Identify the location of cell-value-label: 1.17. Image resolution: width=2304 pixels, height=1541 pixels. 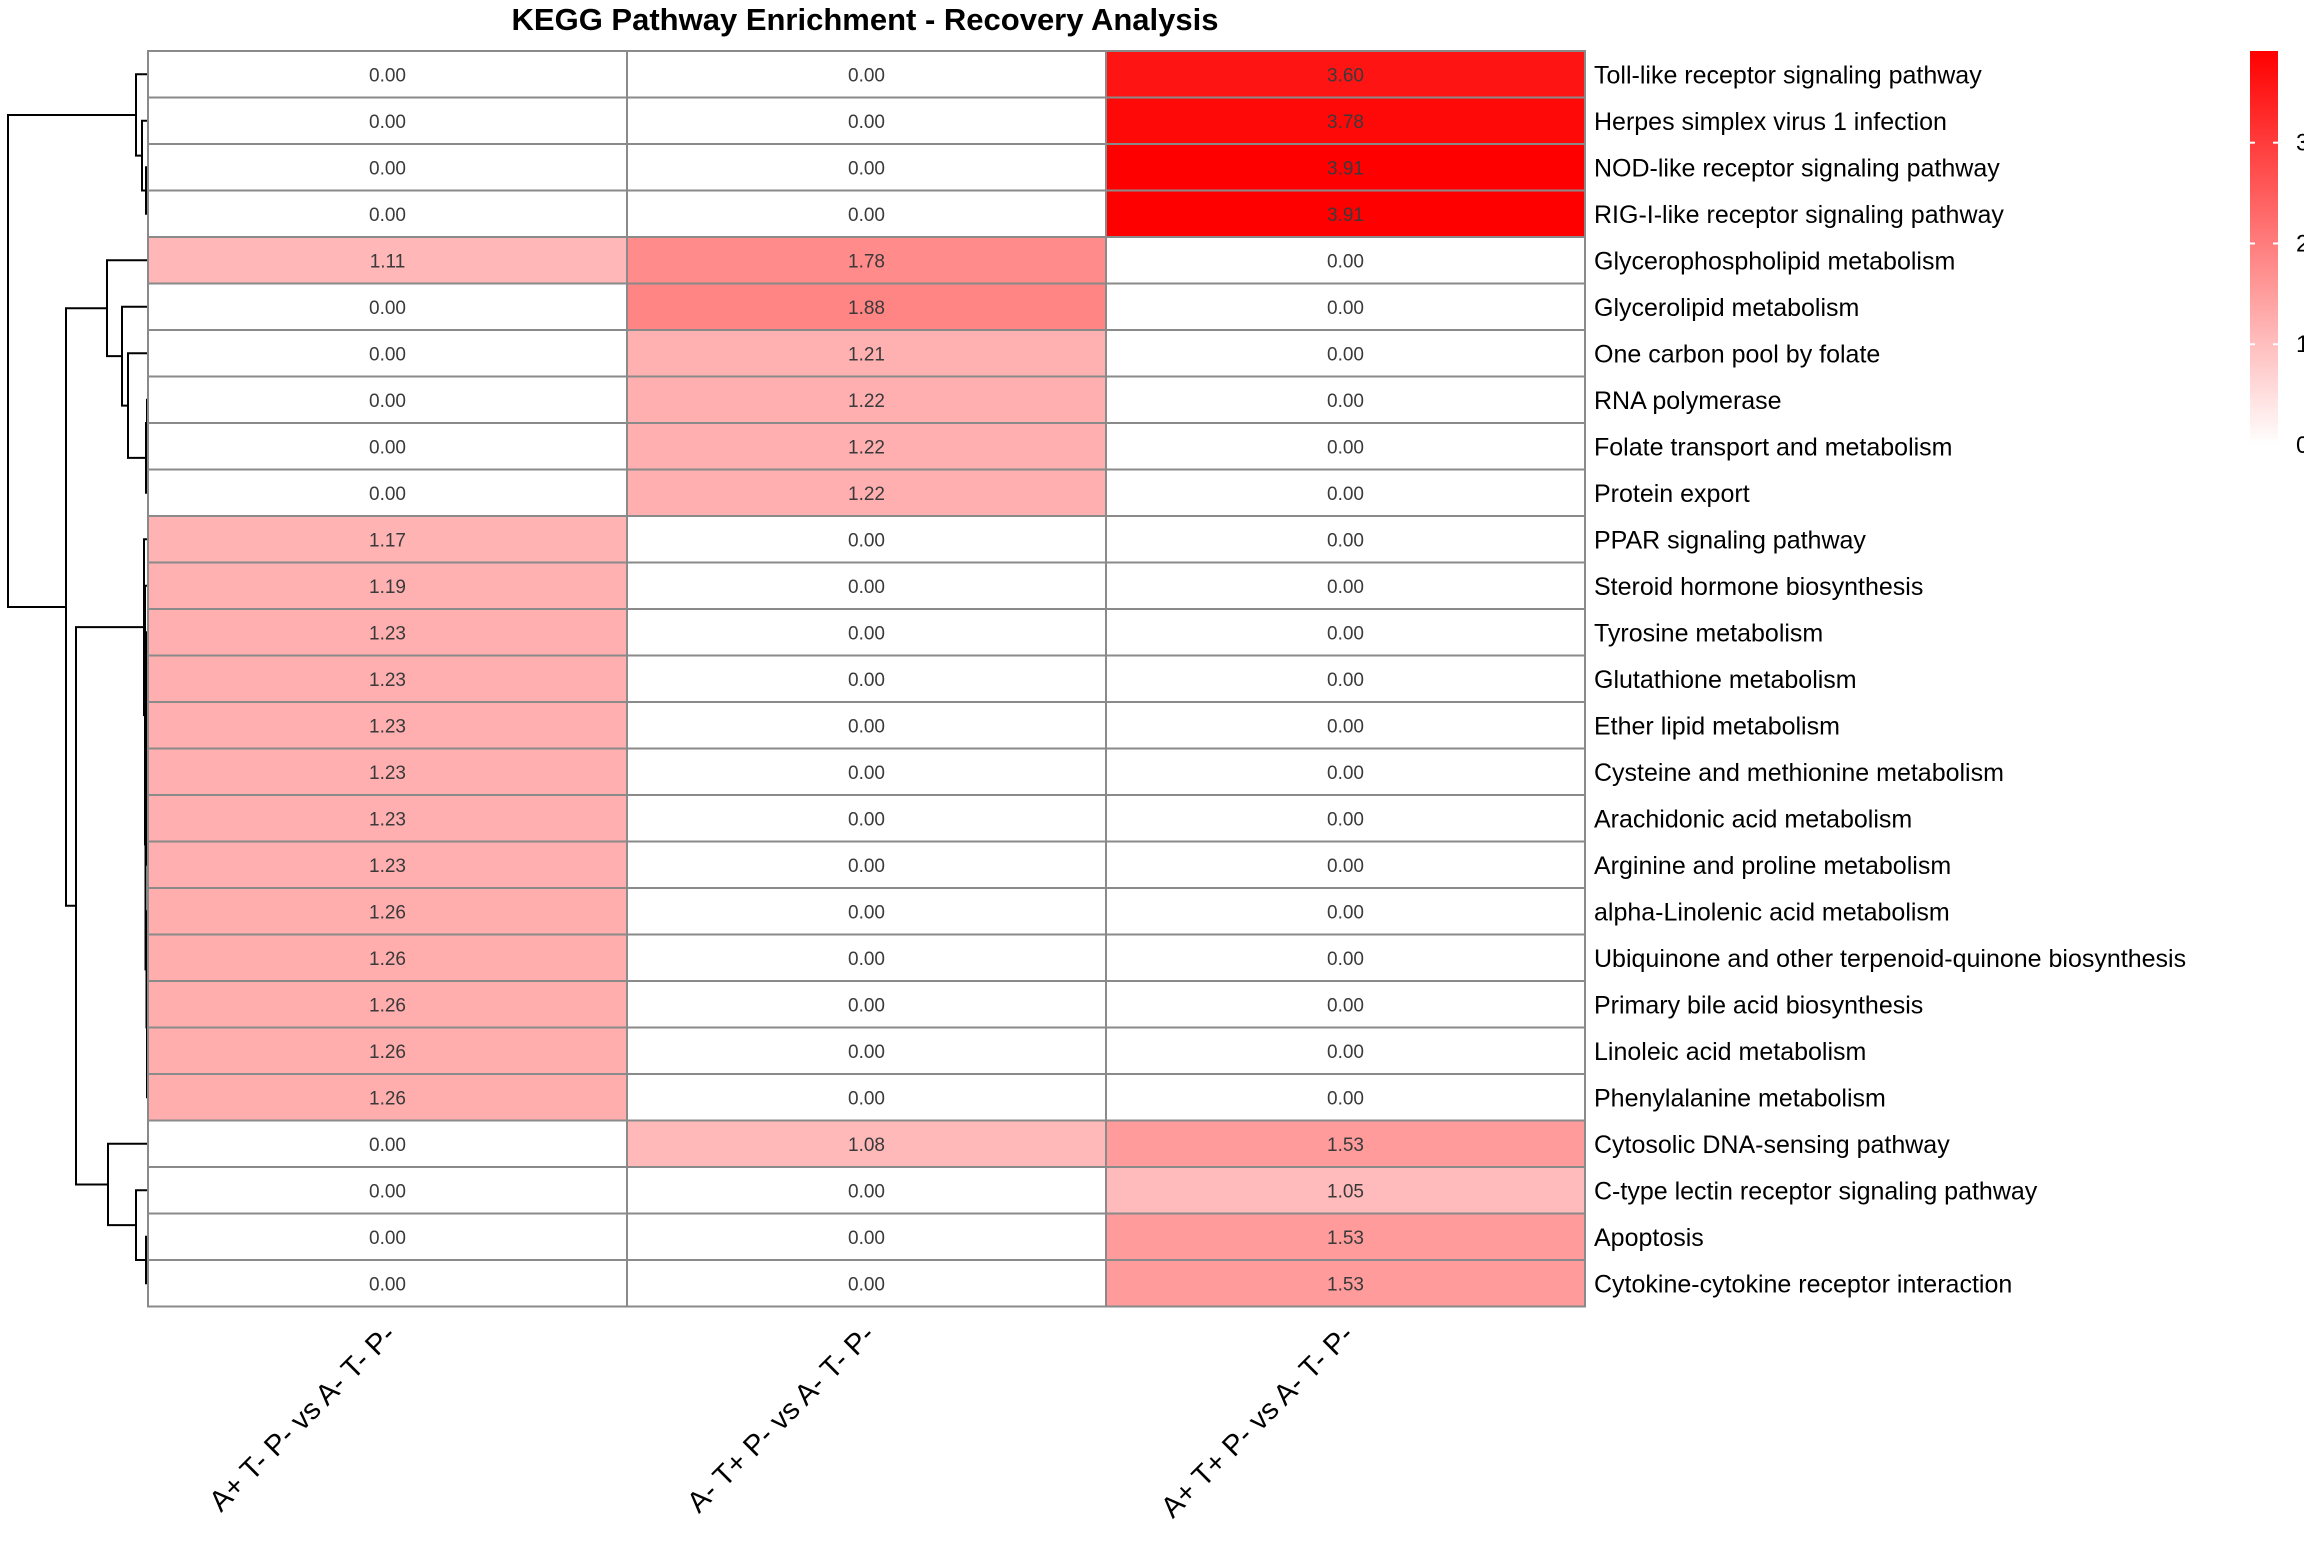
(387, 540).